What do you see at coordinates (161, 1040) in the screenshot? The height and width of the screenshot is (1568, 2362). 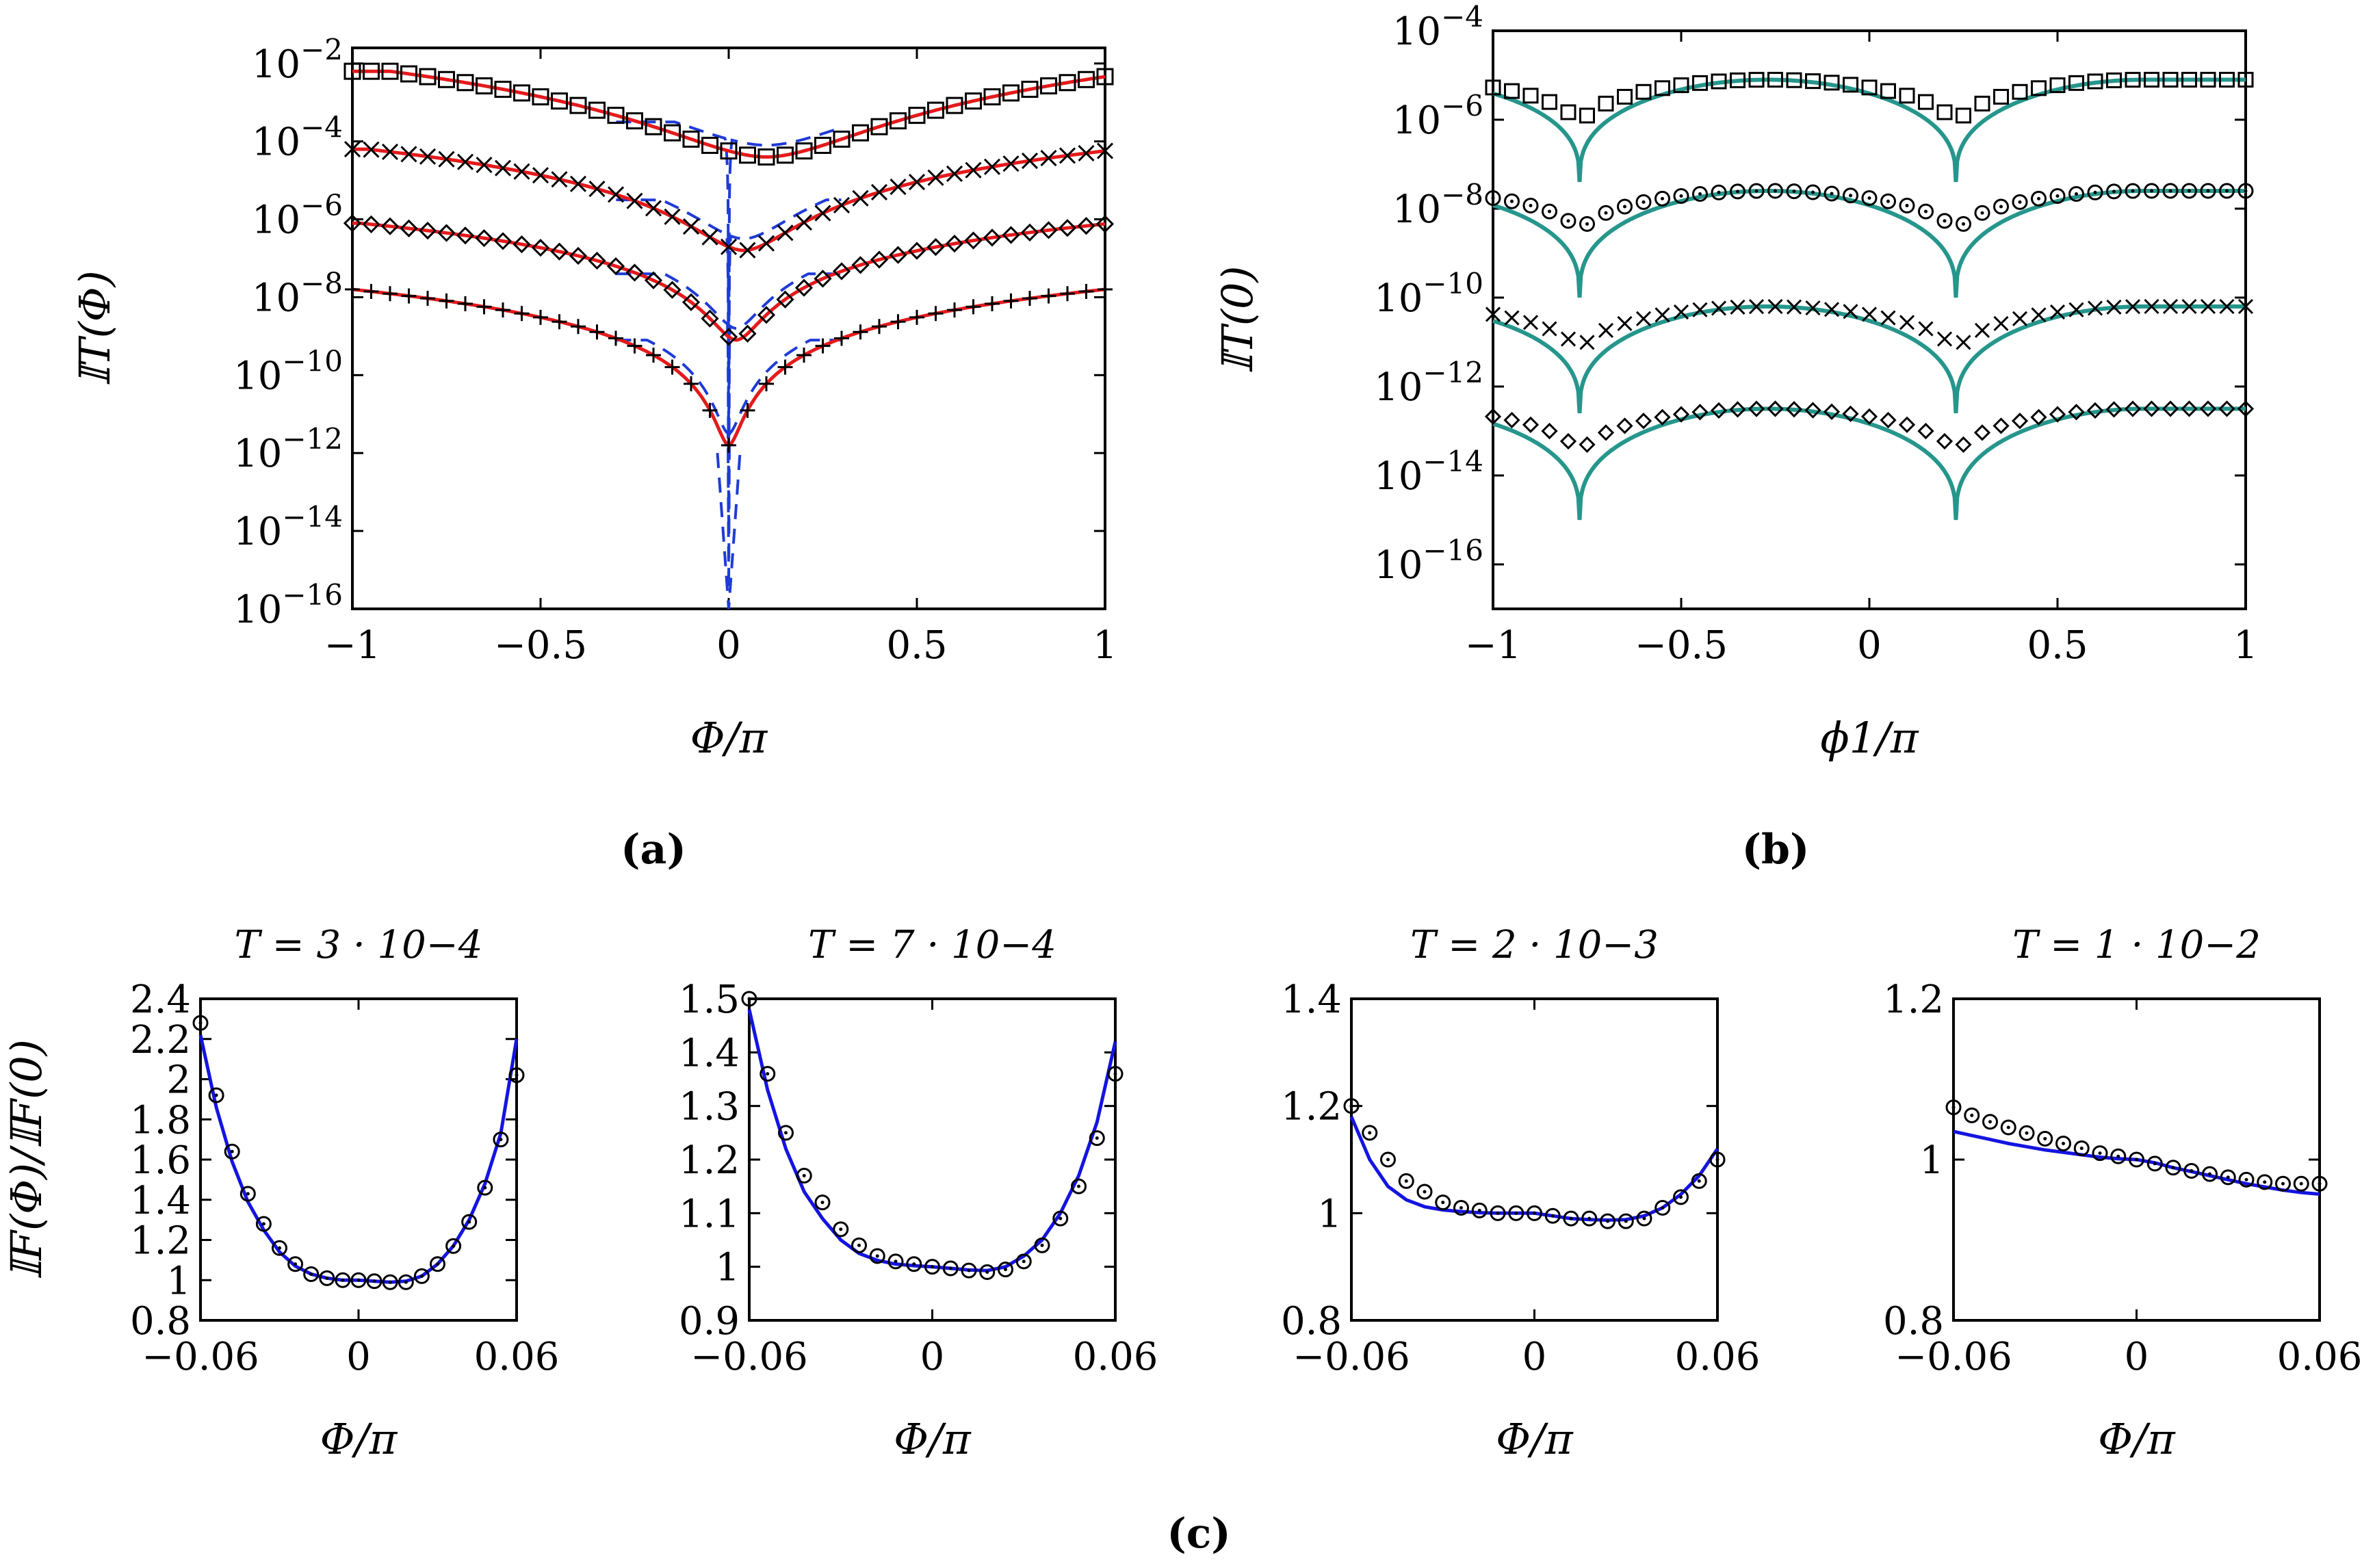 I see `y-tick-label: 2.2` at bounding box center [161, 1040].